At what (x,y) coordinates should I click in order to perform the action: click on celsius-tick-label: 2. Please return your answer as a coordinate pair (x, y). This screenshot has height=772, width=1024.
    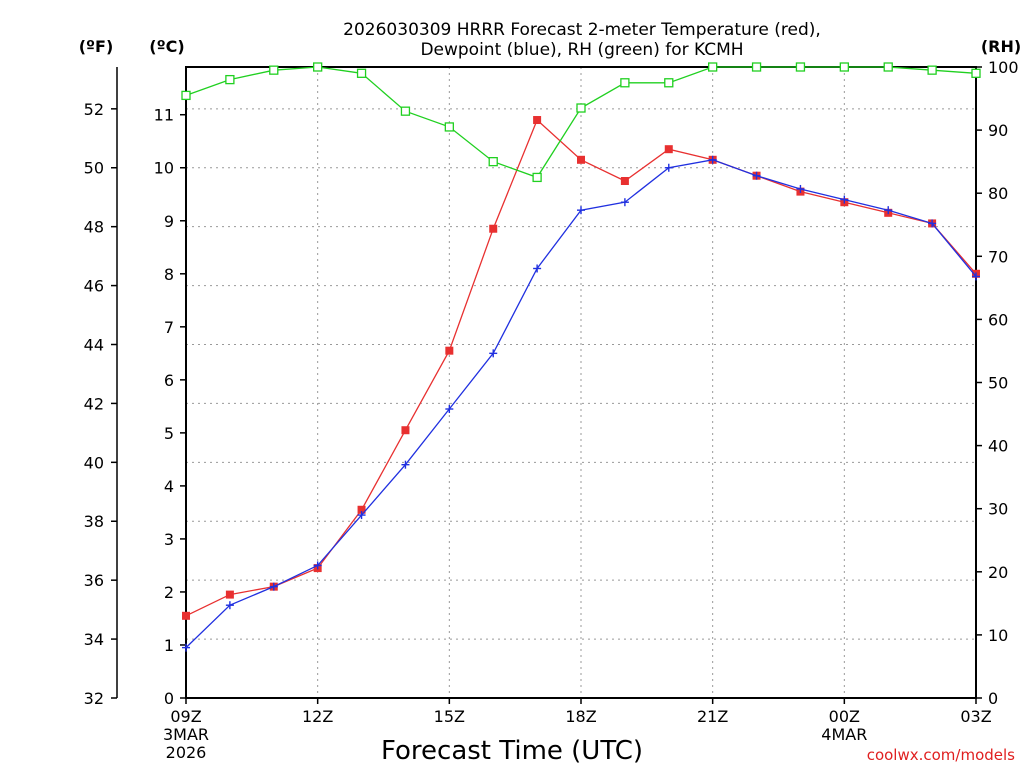
    Looking at the image, I should click on (169, 592).